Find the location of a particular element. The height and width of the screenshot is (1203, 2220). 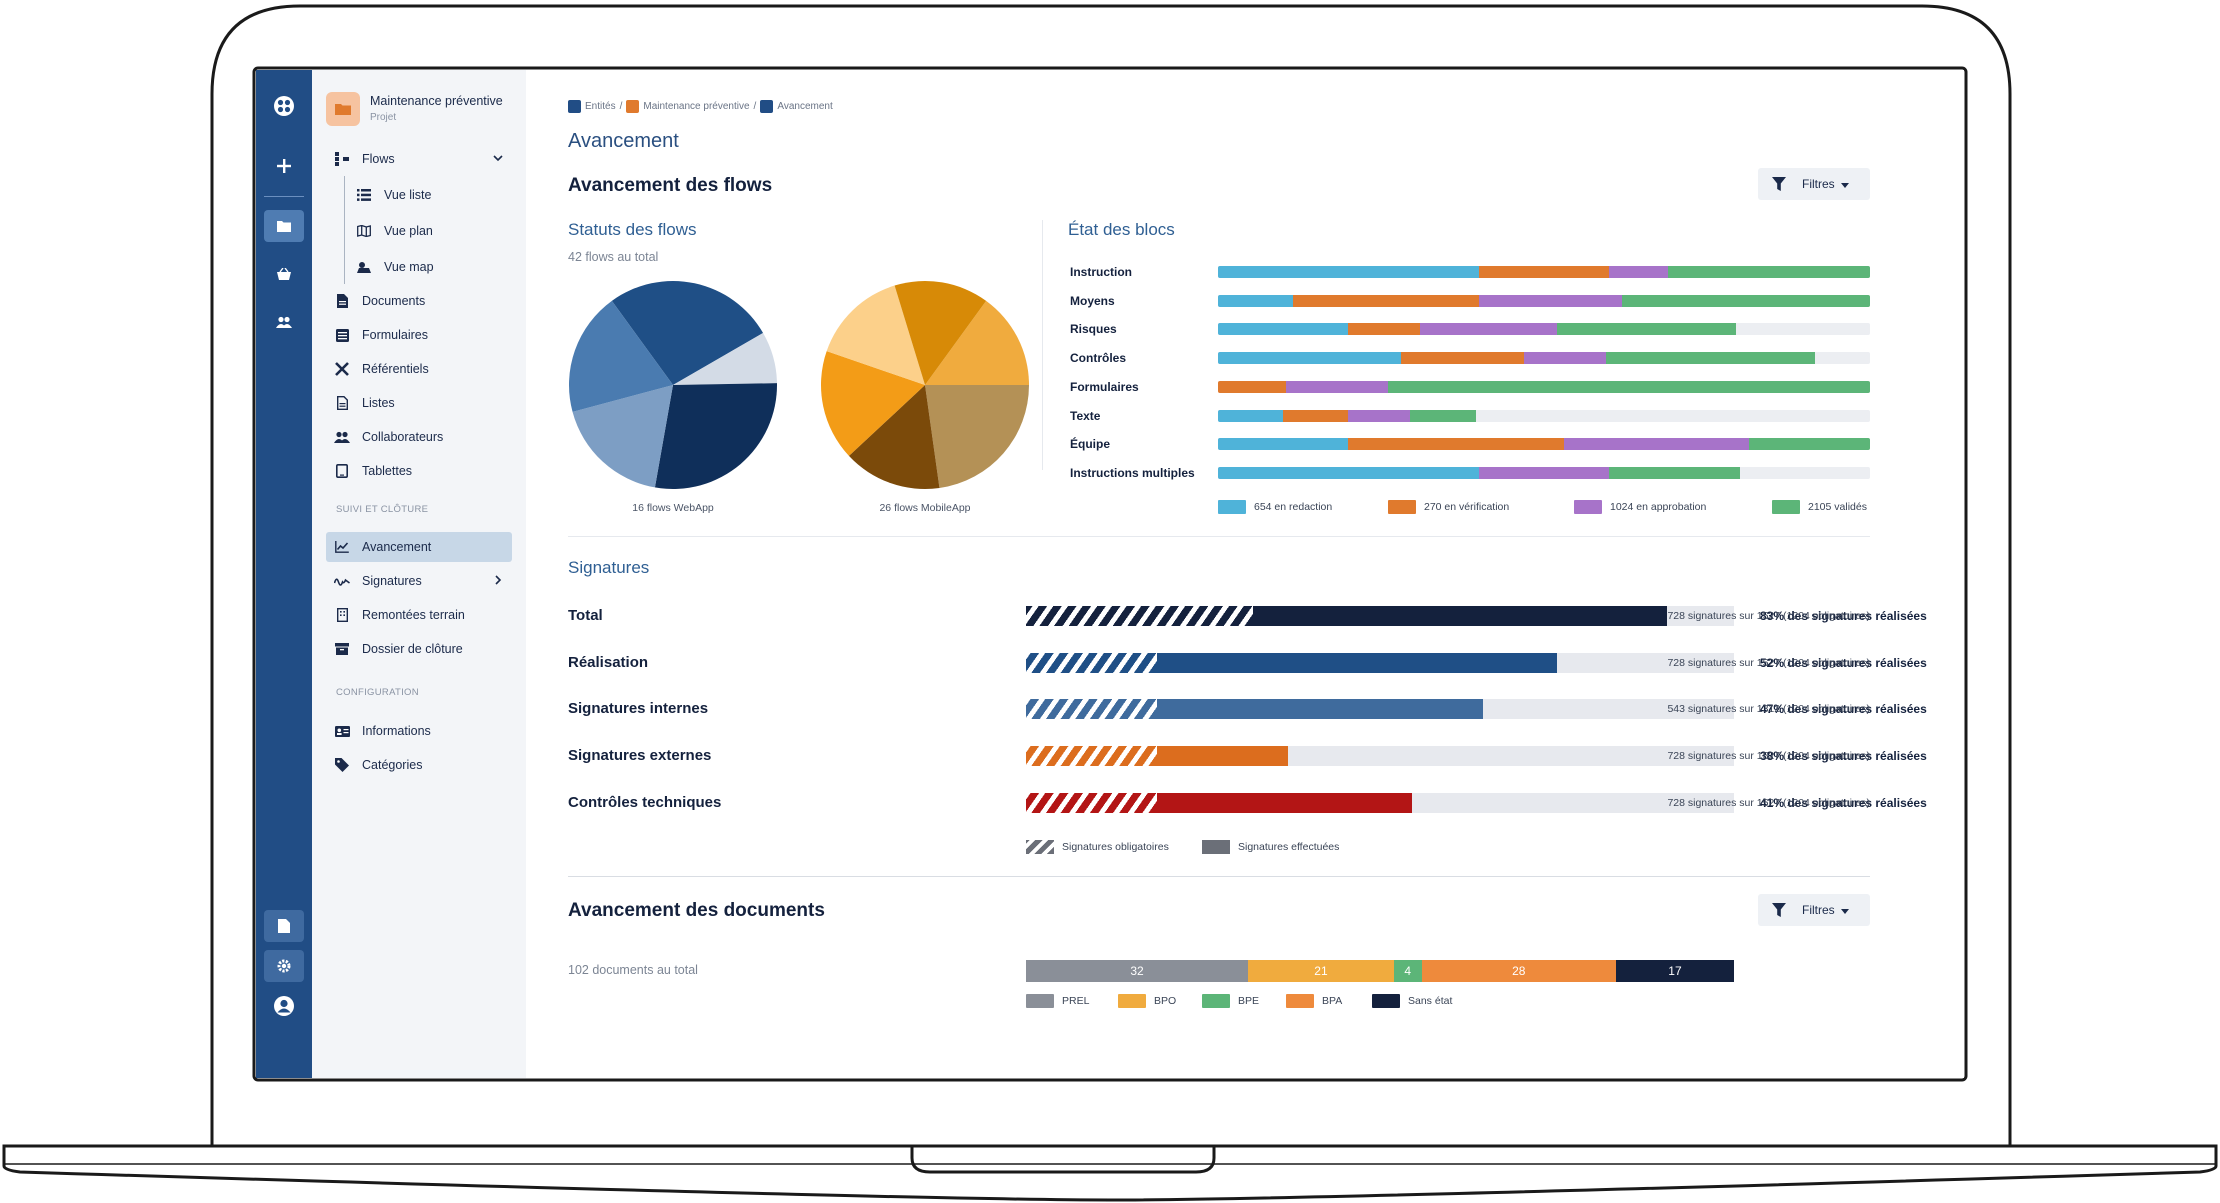

bloc-row-label: Risques is located at coordinates (1093, 329).